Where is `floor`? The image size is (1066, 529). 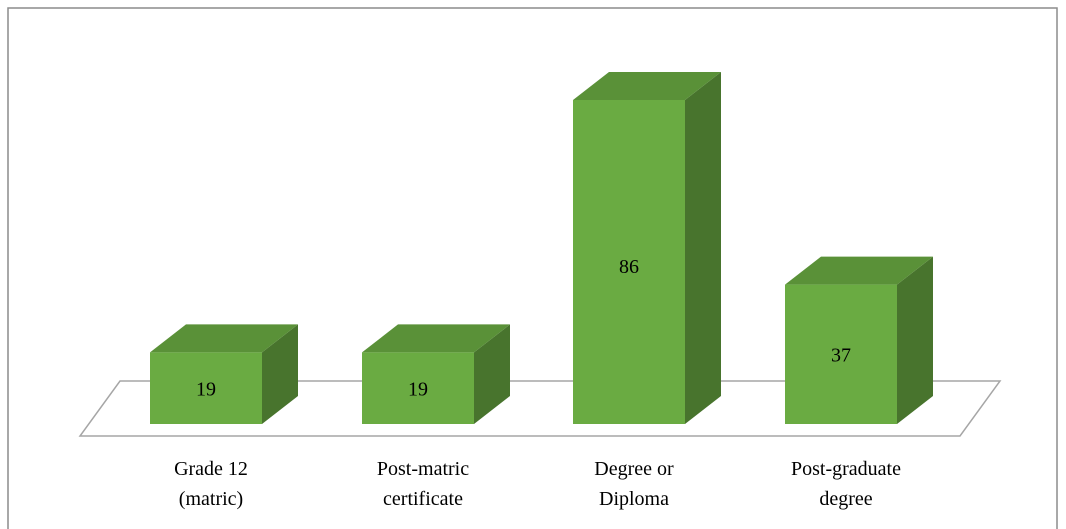
floor is located at coordinates (540, 408).